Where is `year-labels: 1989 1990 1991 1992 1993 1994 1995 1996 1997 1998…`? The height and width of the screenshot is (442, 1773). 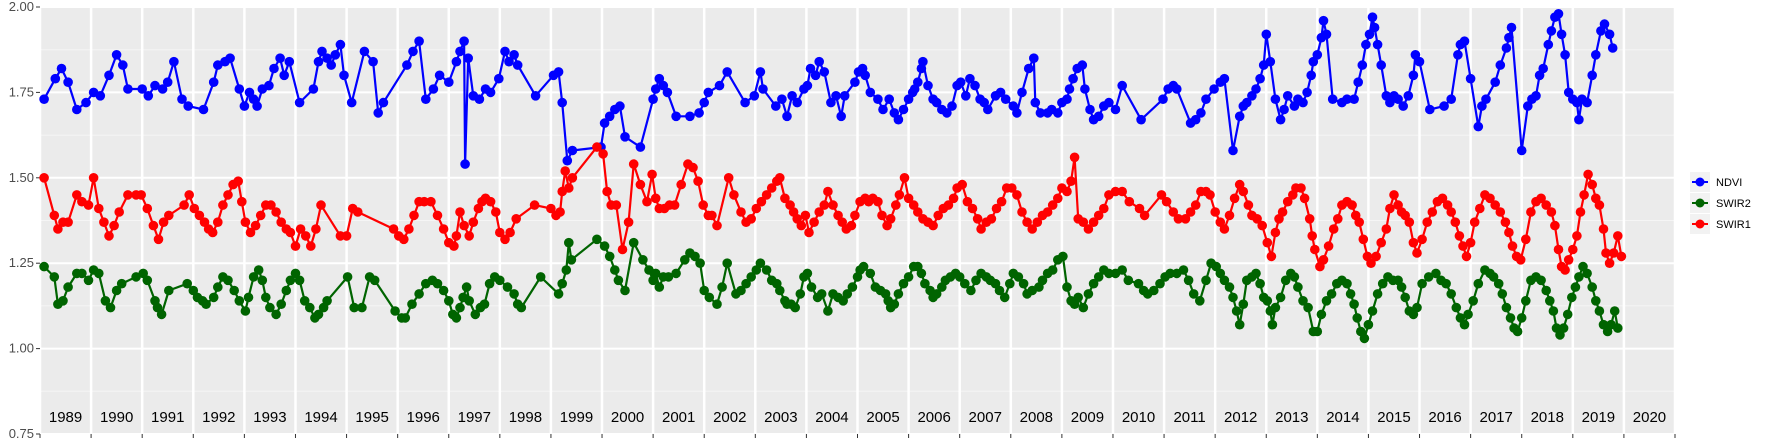
year-labels: 1989 1990 1991 1992 1993 1994 1995 1996 1997 1998… is located at coordinates (857, 417).